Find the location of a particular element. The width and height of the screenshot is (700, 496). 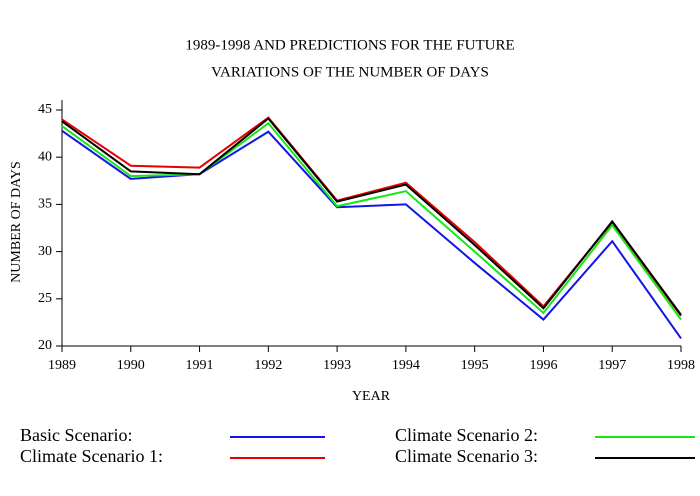

x-tick-label: 1989 is located at coordinates (62, 365).